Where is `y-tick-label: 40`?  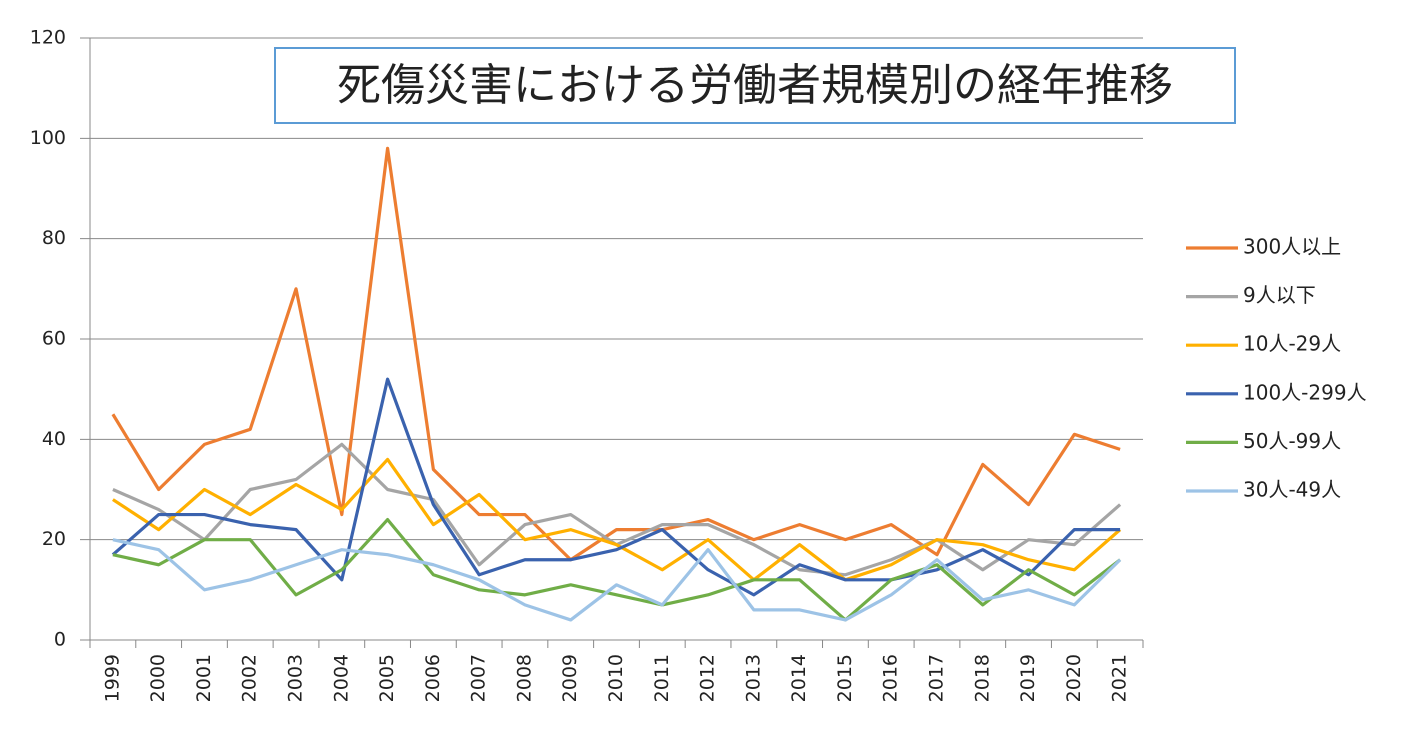
y-tick-label: 40 is located at coordinates (54, 439).